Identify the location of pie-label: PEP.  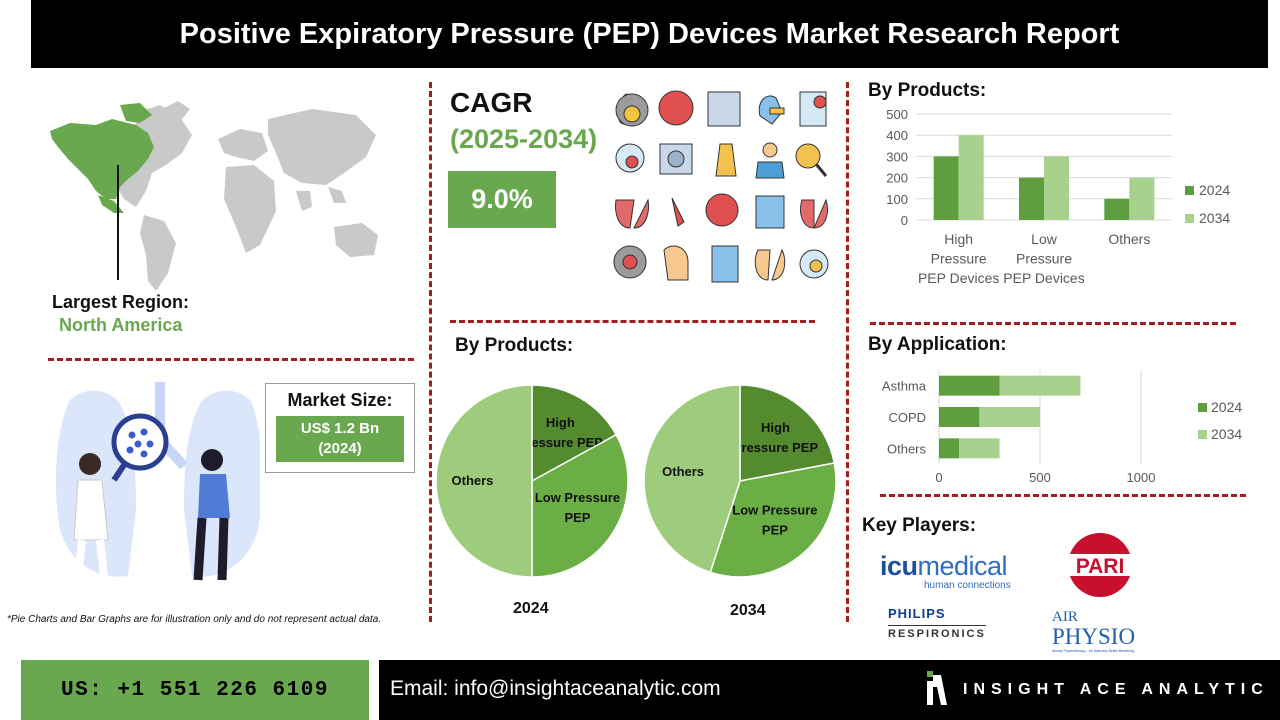
(775, 530).